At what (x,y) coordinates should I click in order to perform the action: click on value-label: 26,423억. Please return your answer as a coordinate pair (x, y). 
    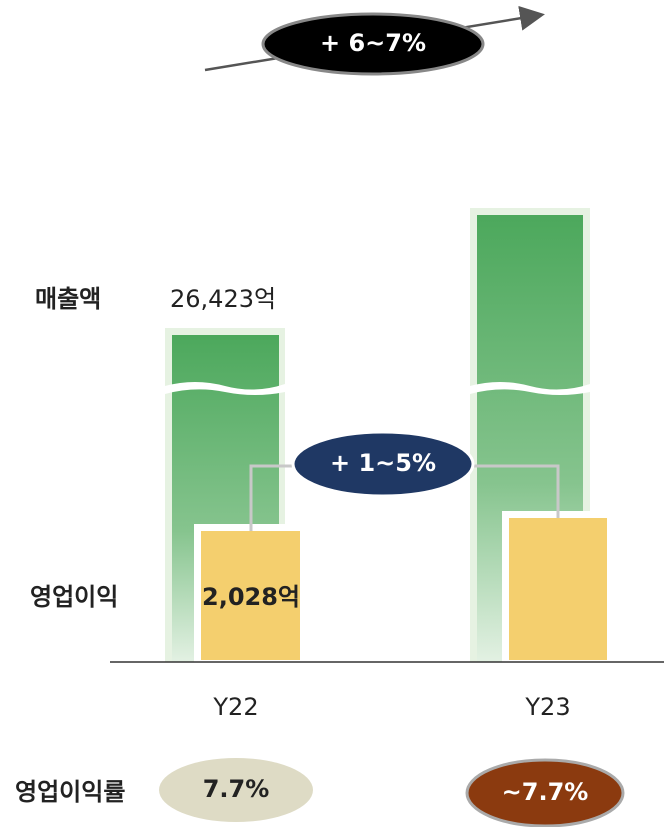
    Looking at the image, I should click on (223, 299).